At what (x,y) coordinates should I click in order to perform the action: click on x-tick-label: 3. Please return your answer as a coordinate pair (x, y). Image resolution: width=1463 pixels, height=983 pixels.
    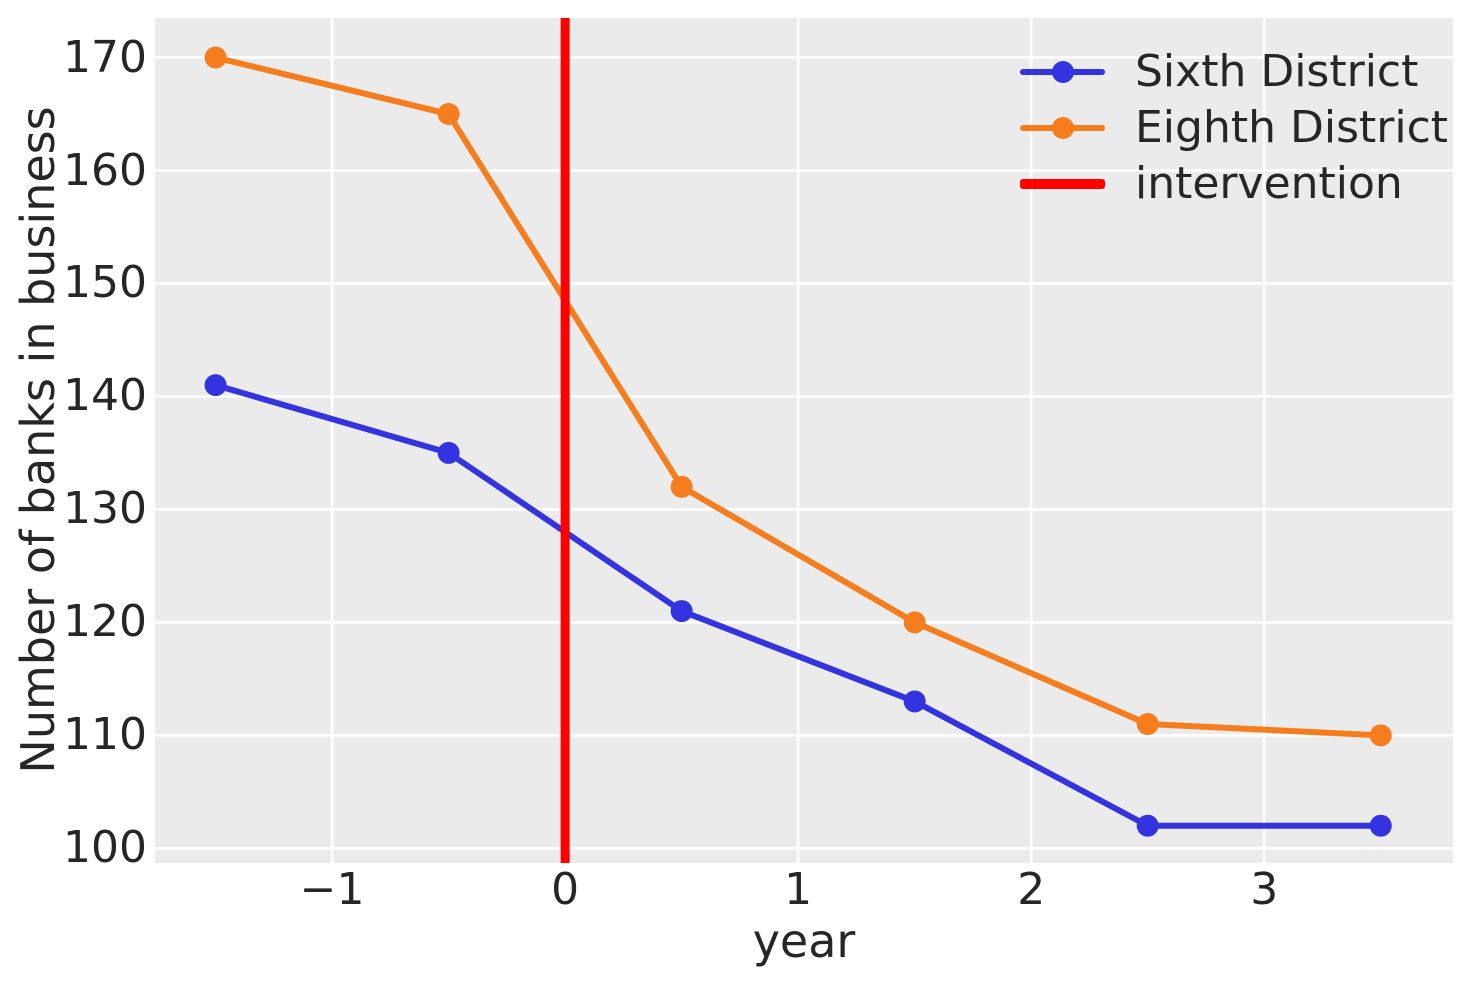
    Looking at the image, I should click on (1264, 889).